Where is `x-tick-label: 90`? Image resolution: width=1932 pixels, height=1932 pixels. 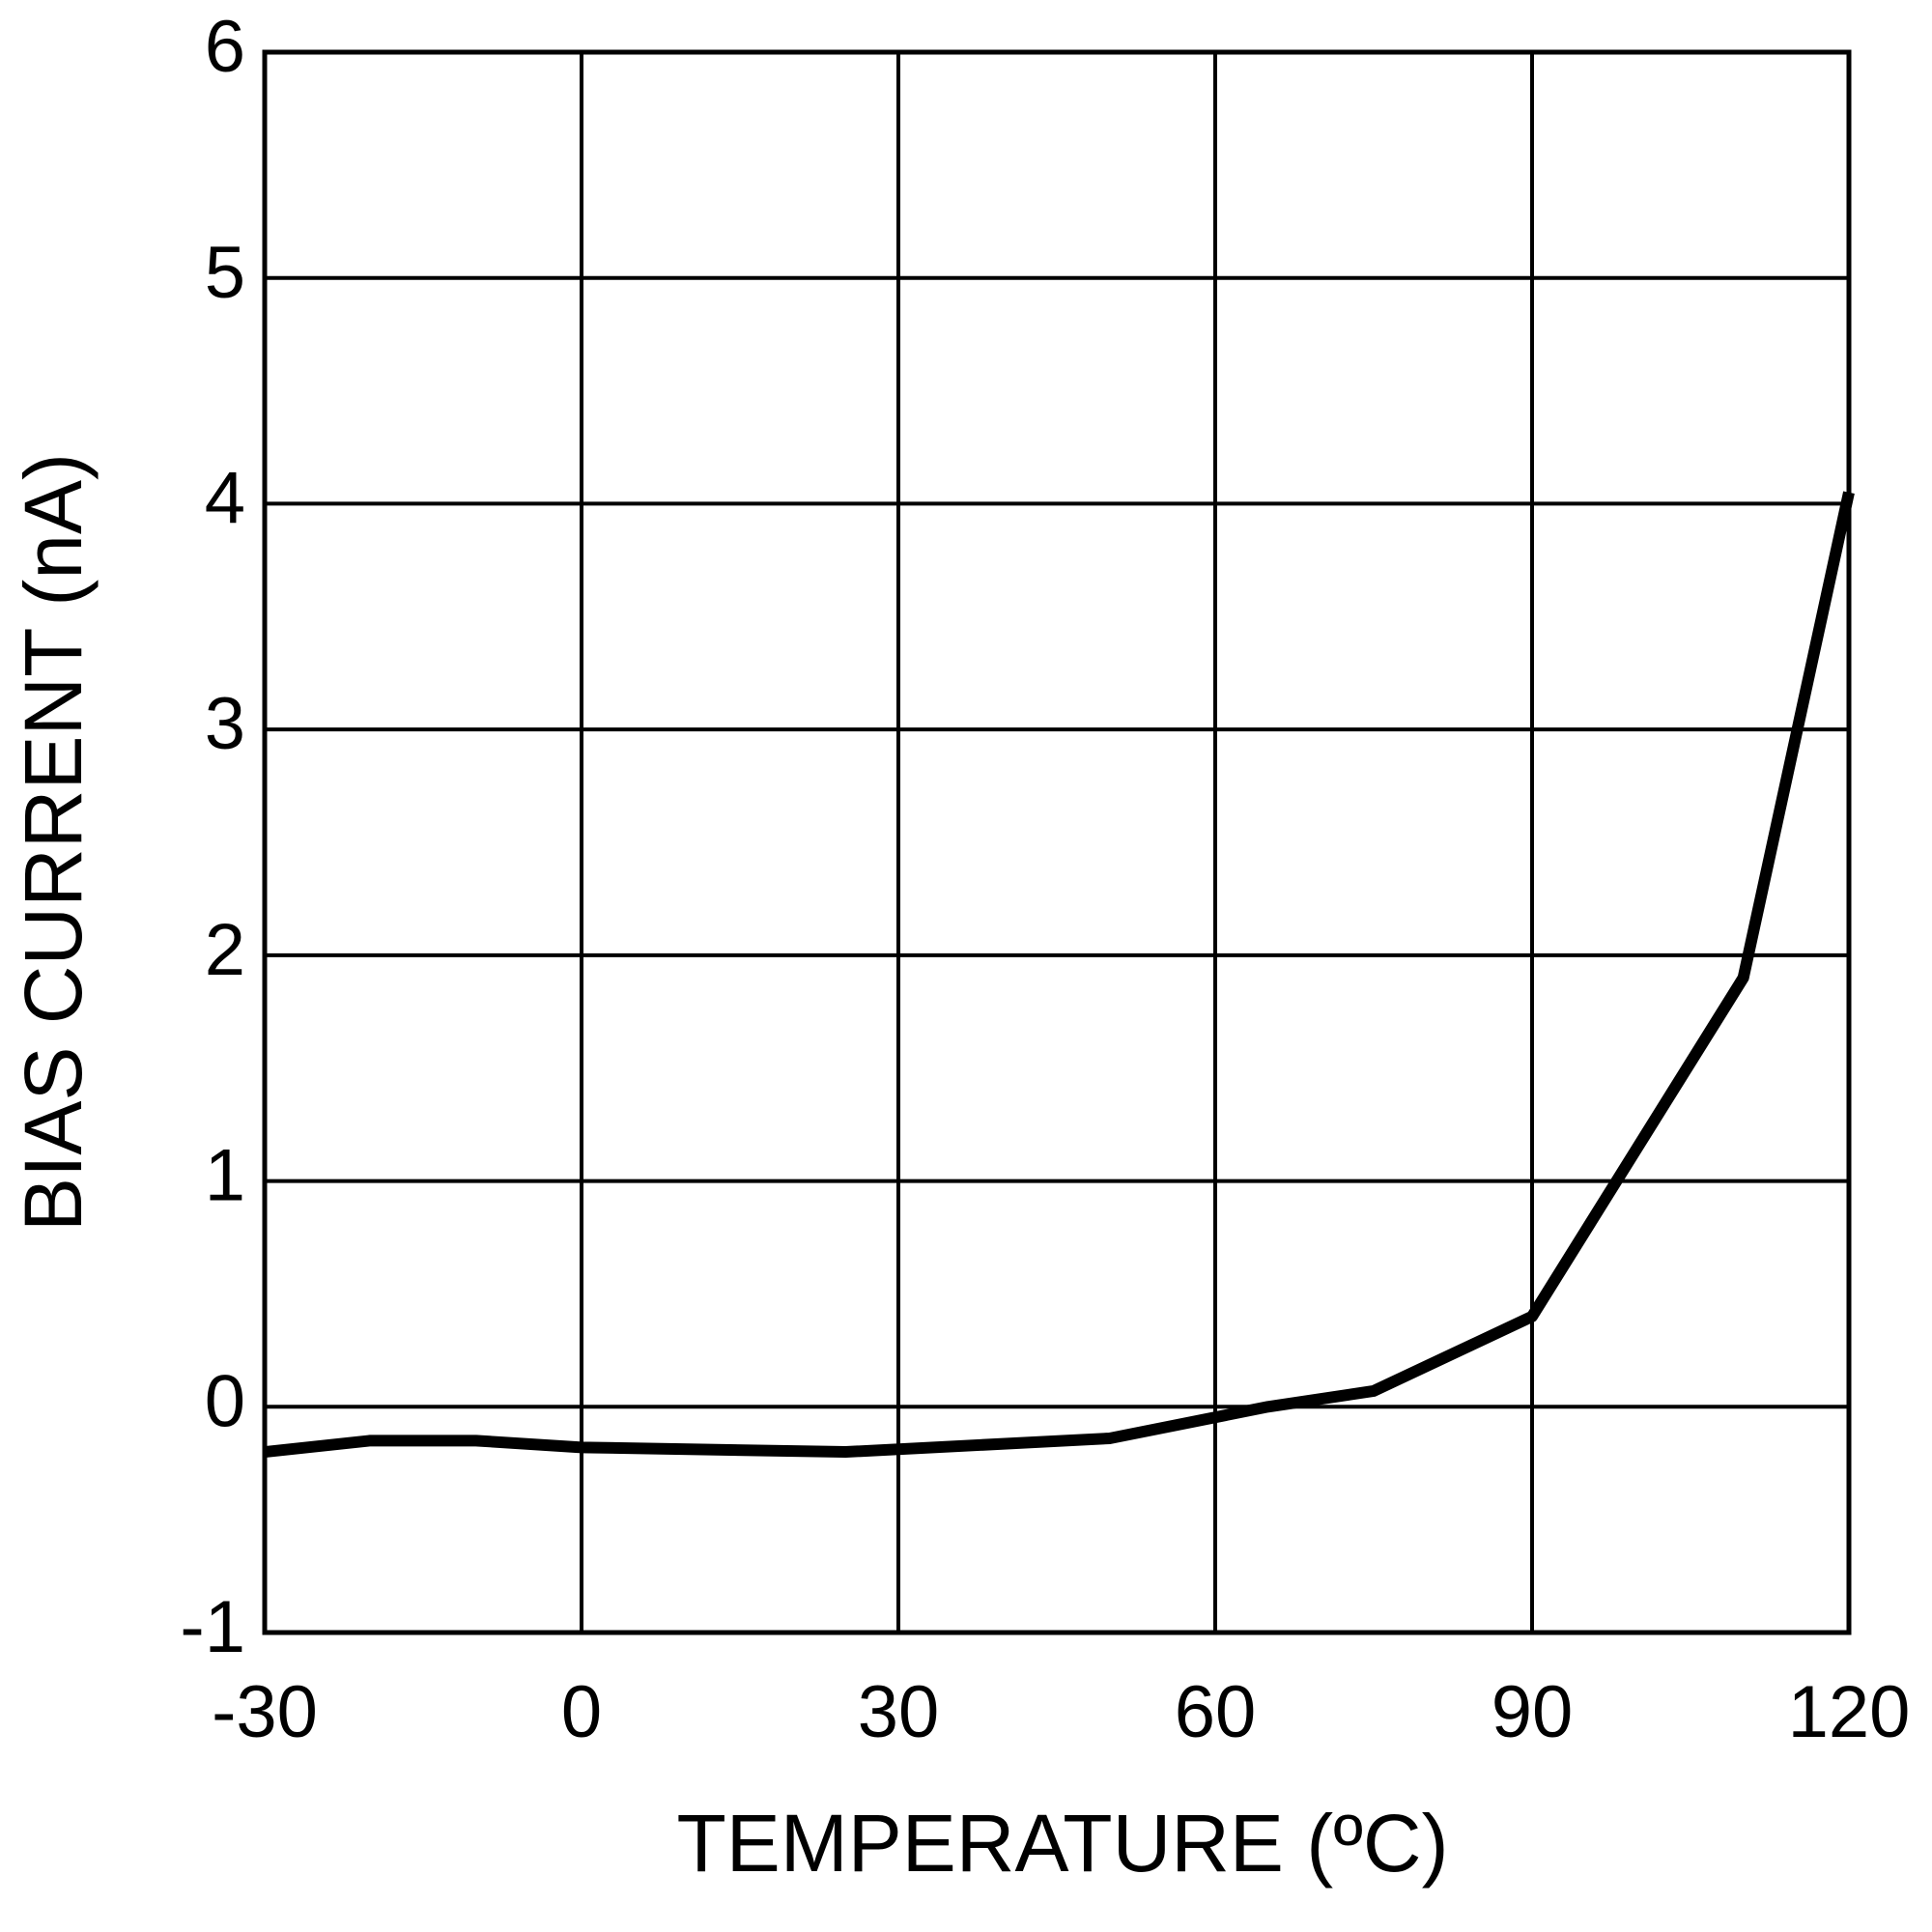
x-tick-label: 90 is located at coordinates (1533, 1712).